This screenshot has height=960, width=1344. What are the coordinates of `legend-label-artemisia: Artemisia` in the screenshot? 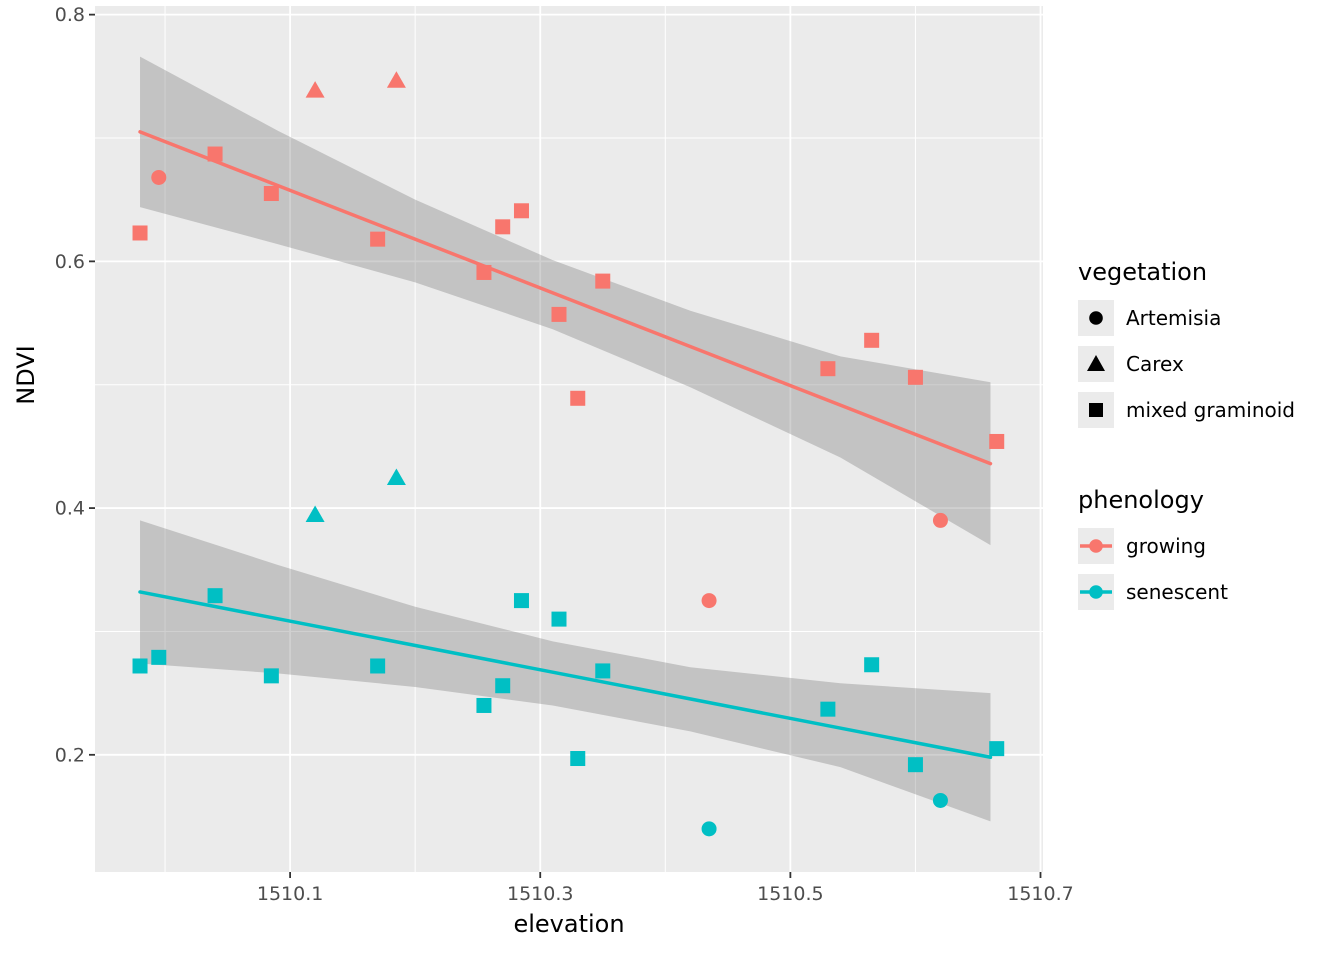 It's located at (1174, 318).